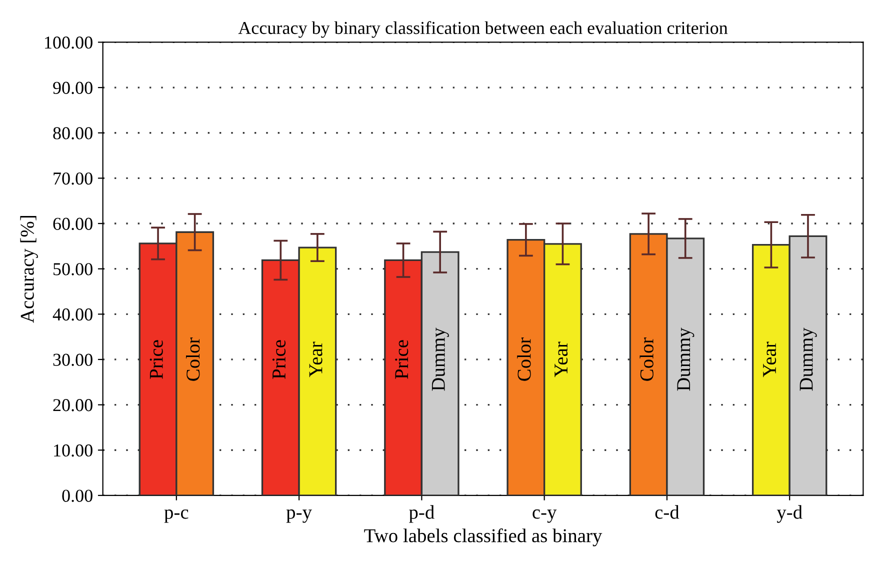  Describe the element at coordinates (176, 516) in the screenshot. I see `x-tick-label: p-c` at that location.